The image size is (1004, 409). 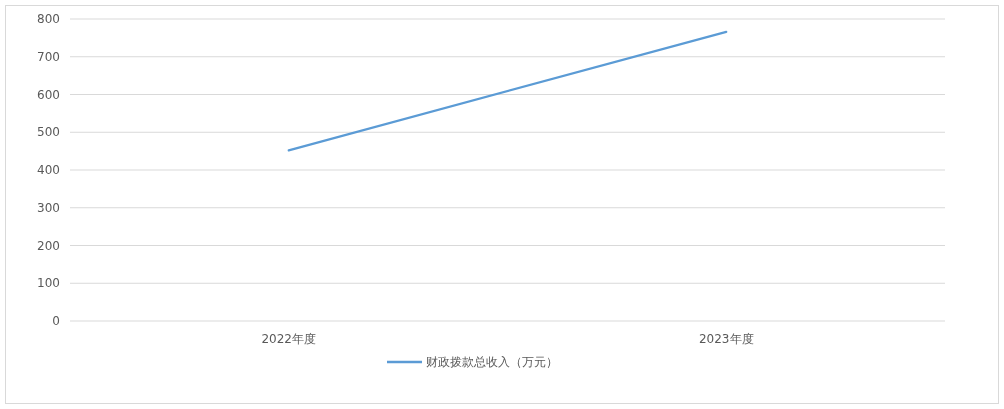 I want to click on y-tick-label: 300, so click(x=48, y=207).